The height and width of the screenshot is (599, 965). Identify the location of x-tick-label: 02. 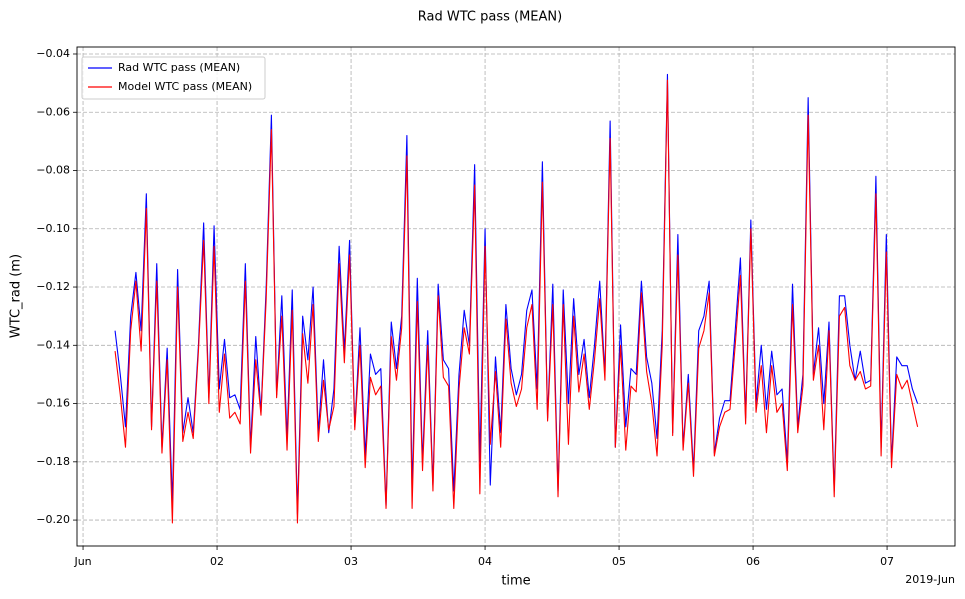
(217, 561).